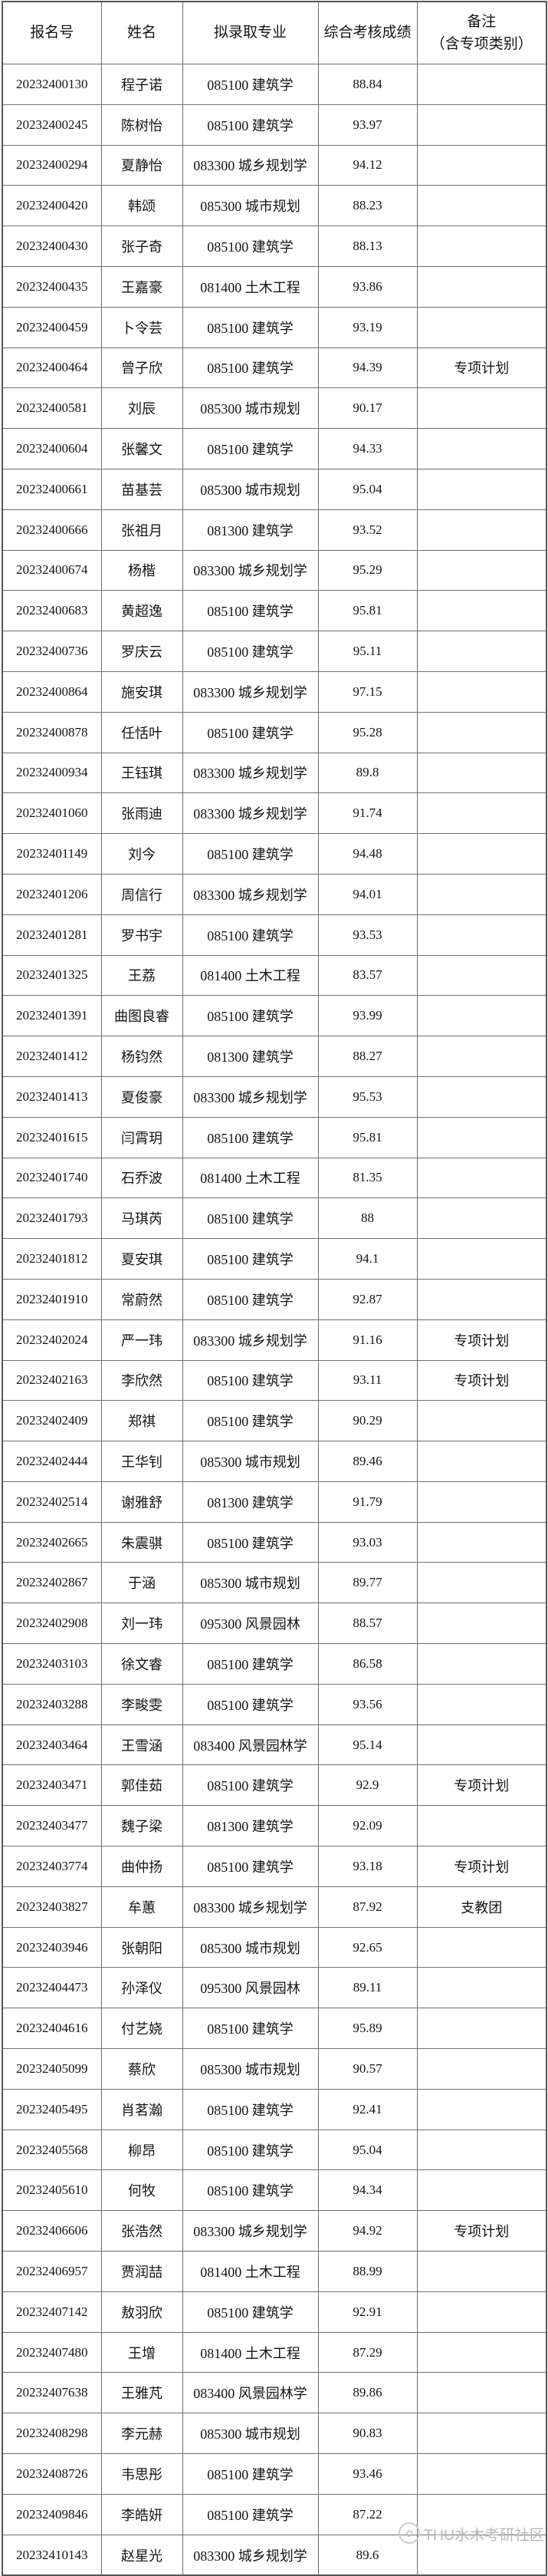 The height and width of the screenshot is (2576, 548). Describe the element at coordinates (141, 2029) in the screenshot. I see `cell-name: 付艺娆` at that location.